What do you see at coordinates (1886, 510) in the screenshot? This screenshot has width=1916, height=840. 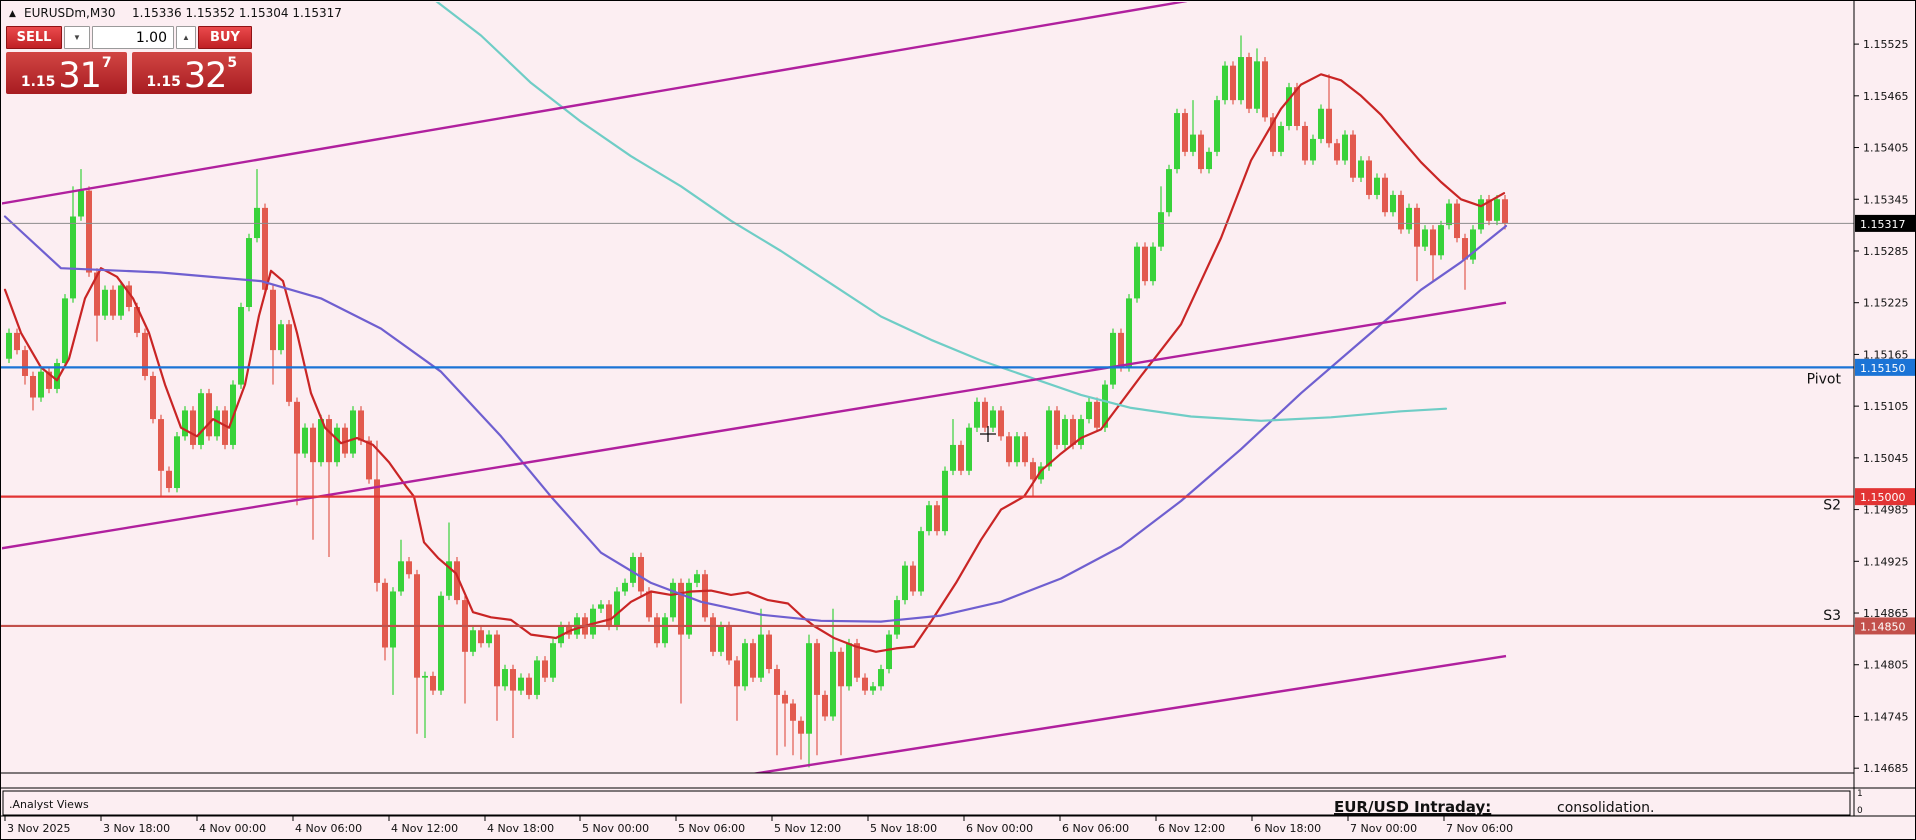 I see `price-axis-label: 1.14985` at bounding box center [1886, 510].